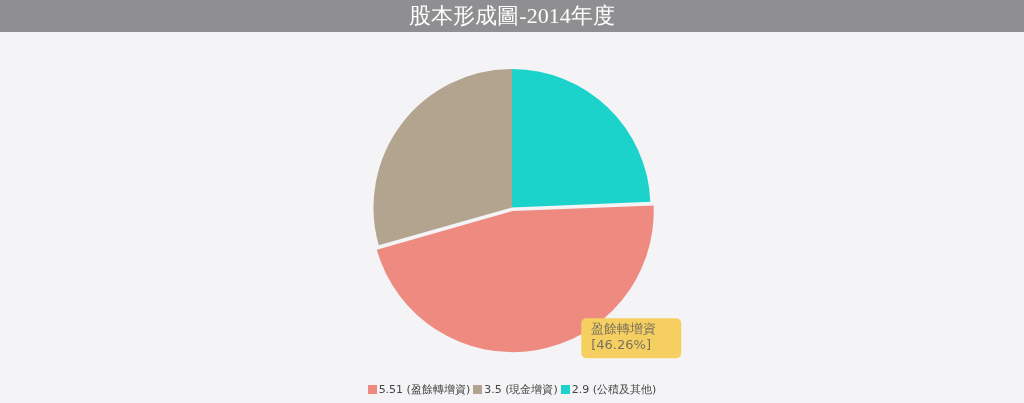 Image resolution: width=1024 pixels, height=403 pixels. Describe the element at coordinates (521, 389) in the screenshot. I see `legend-label: 3.5 (現金增資)` at that location.